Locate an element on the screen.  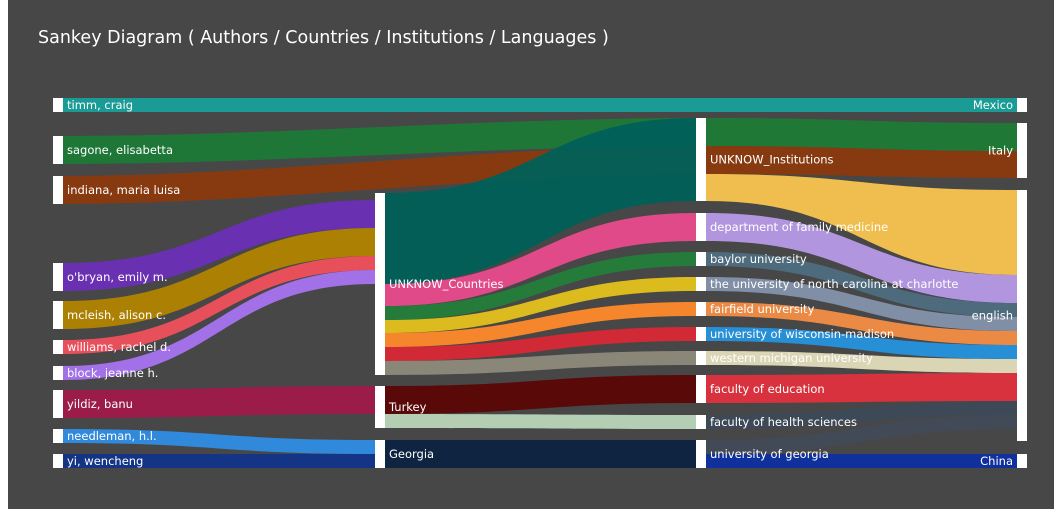
node-the-university-of-north-carolina-at-charlotte is located at coordinates (701, 284).